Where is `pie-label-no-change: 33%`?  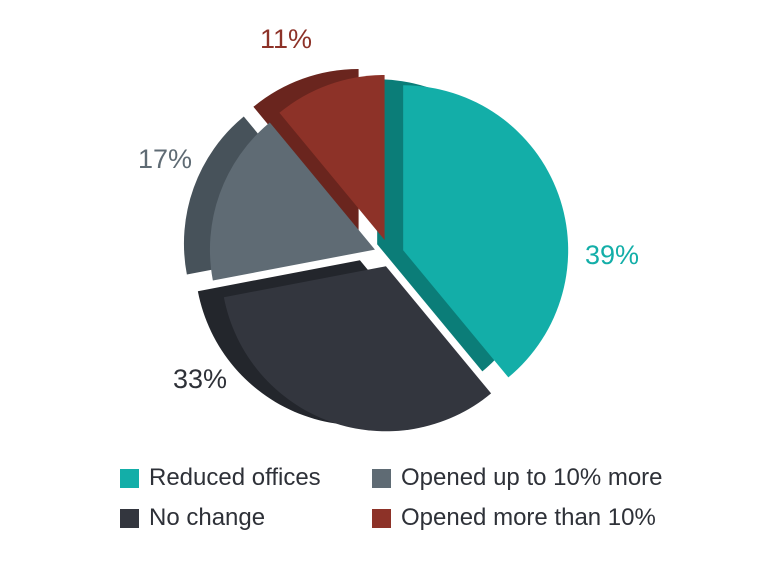
pie-label-no-change: 33% is located at coordinates (200, 379).